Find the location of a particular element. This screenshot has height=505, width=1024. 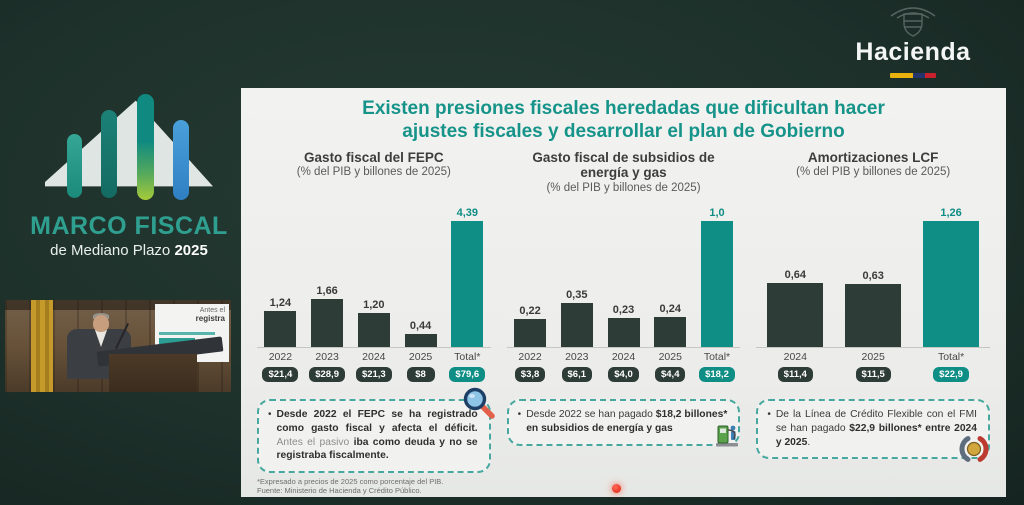

bar-value-Total*: 4,39 is located at coordinates (467, 213).